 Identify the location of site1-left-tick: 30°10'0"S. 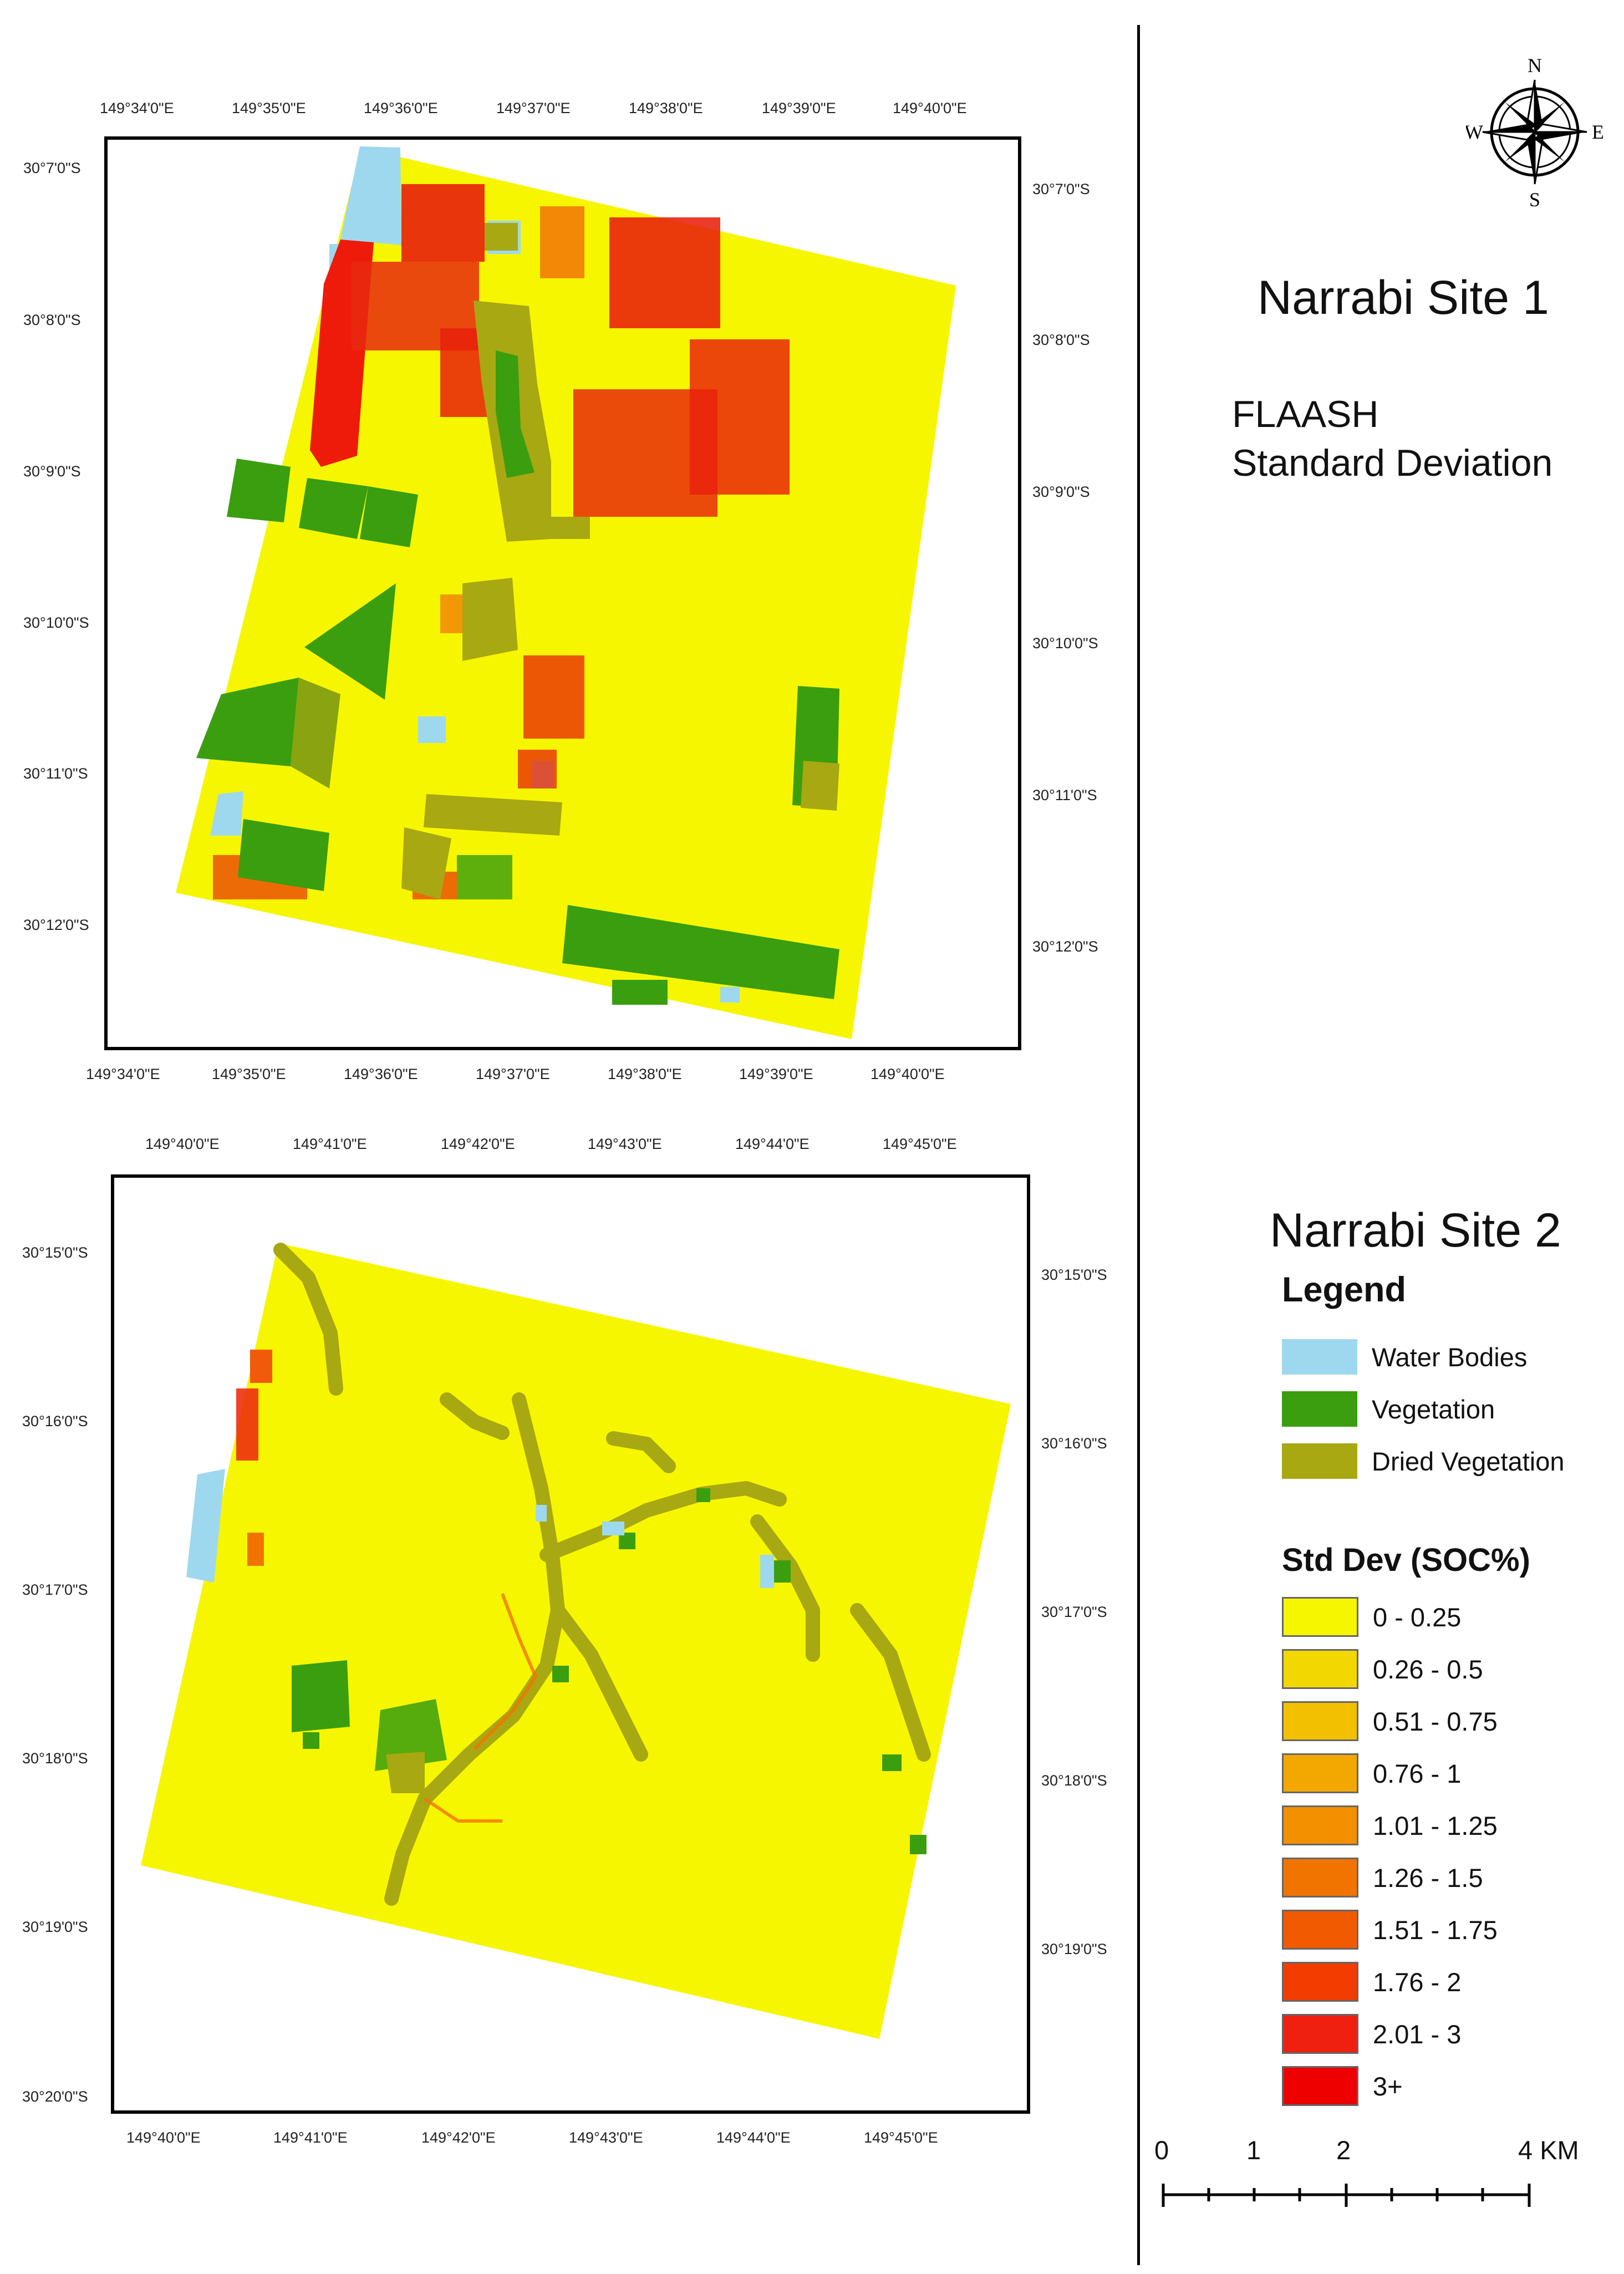
(56, 622).